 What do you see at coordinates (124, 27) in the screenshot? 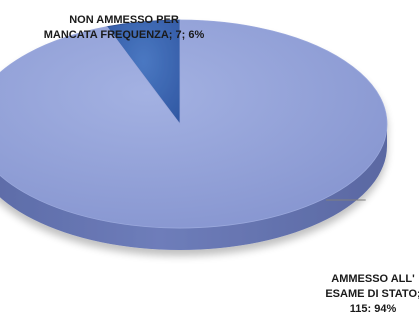
I see `slice-label-non-ammesso: NON AMMESSO PER MANCATA FREQUENZA; 7; 6%` at bounding box center [124, 27].